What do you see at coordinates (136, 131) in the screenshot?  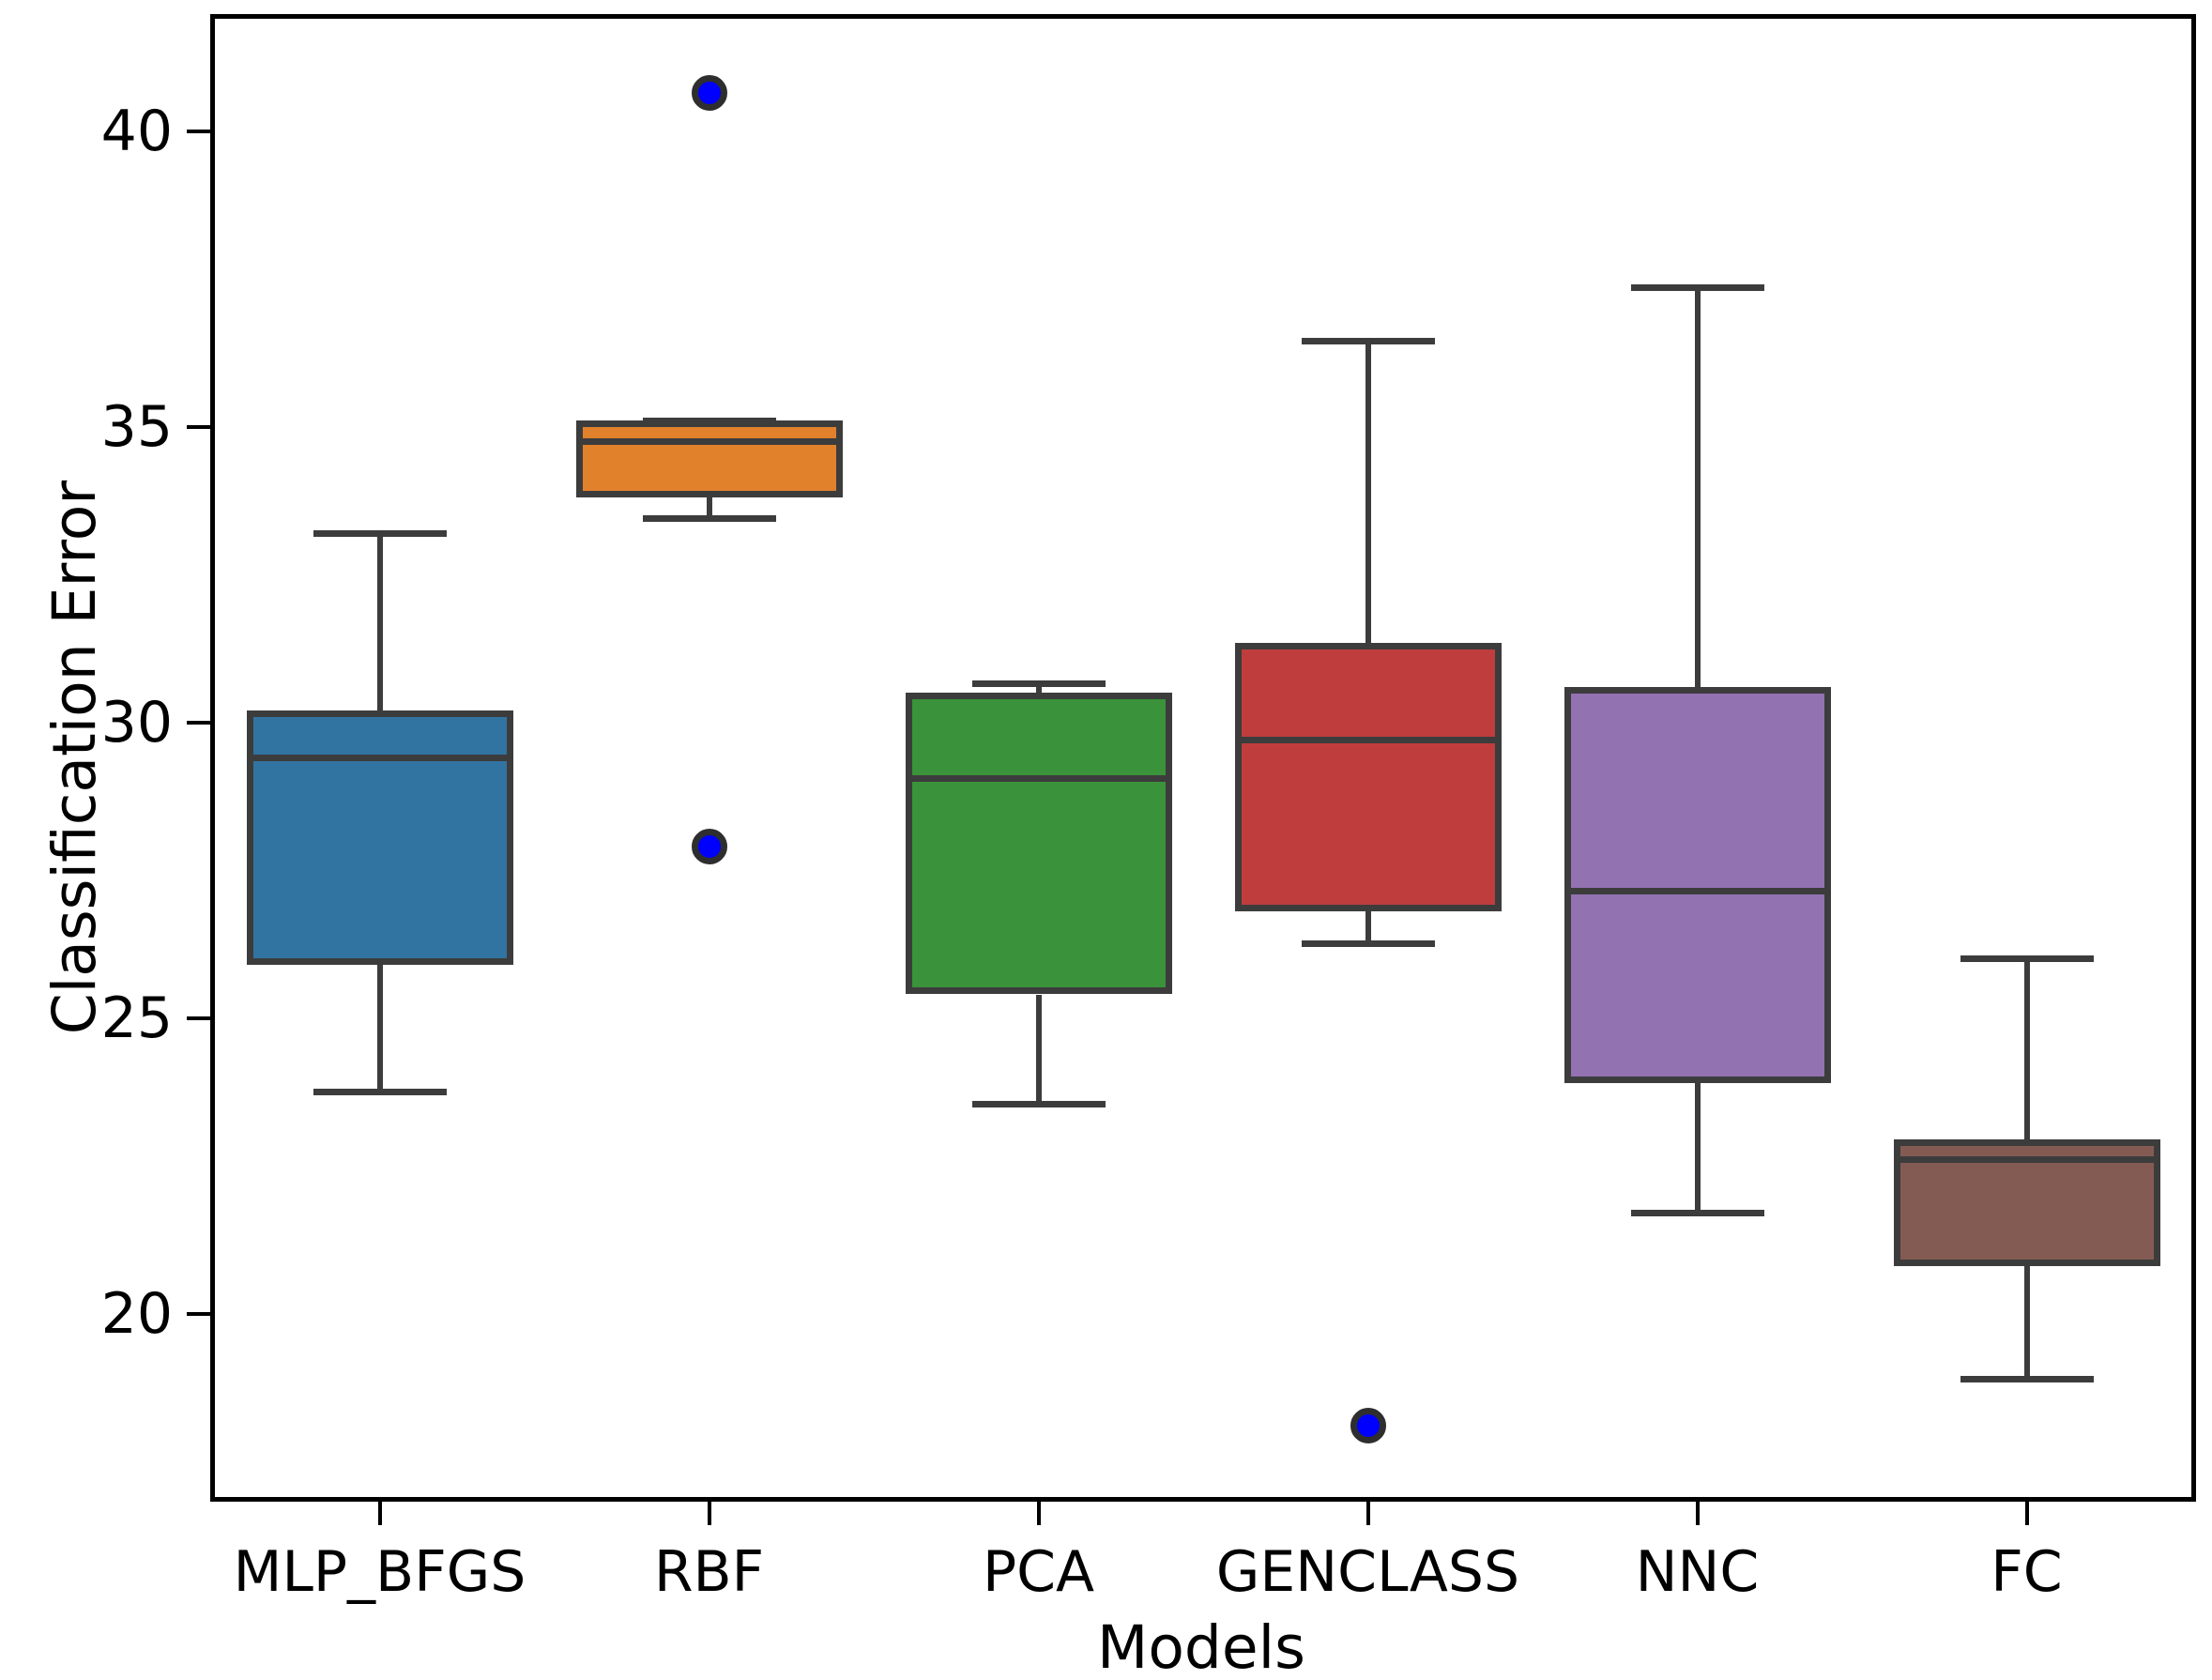 I see `y-tick-label: 40` at bounding box center [136, 131].